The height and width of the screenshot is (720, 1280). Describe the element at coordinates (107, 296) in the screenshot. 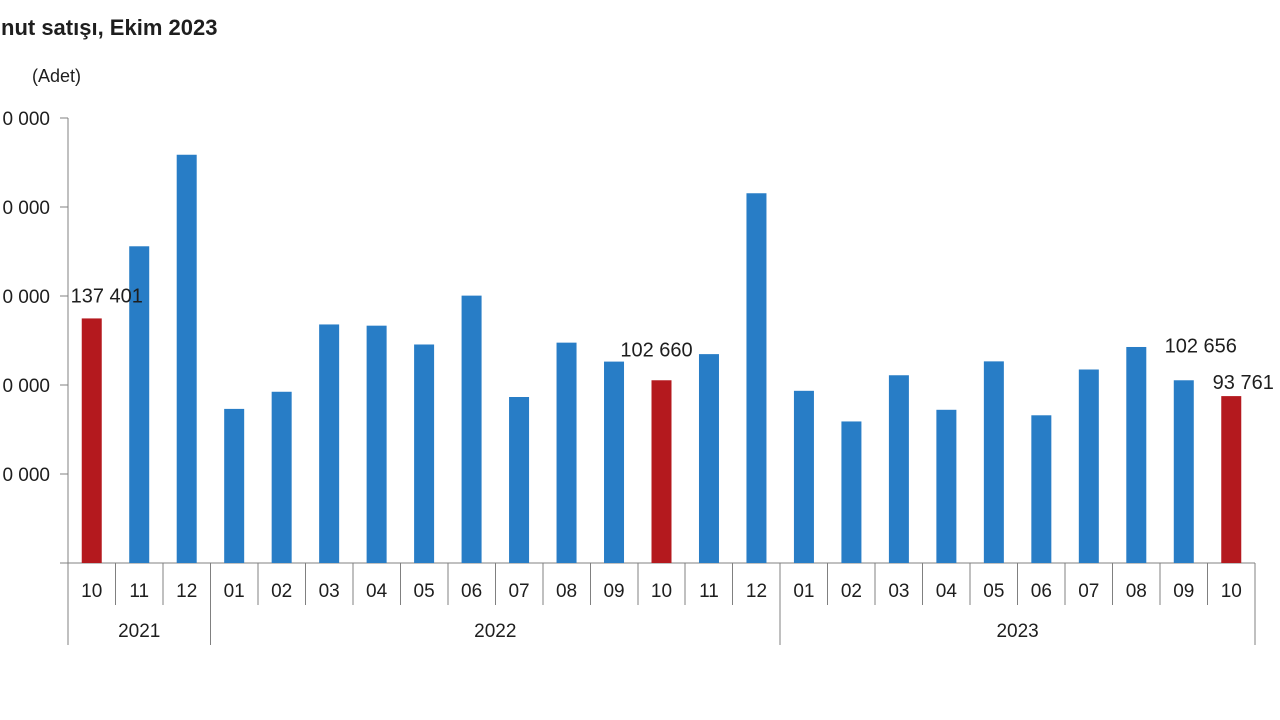

I see `data-label: 137 401` at that location.